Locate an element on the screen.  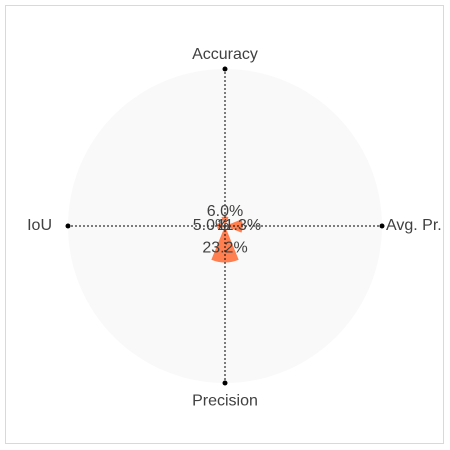
axis-end-dot-accuracy is located at coordinates (225, 69).